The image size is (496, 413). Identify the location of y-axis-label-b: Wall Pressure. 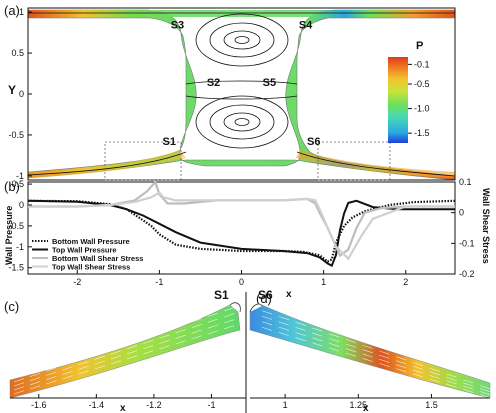
(9, 235).